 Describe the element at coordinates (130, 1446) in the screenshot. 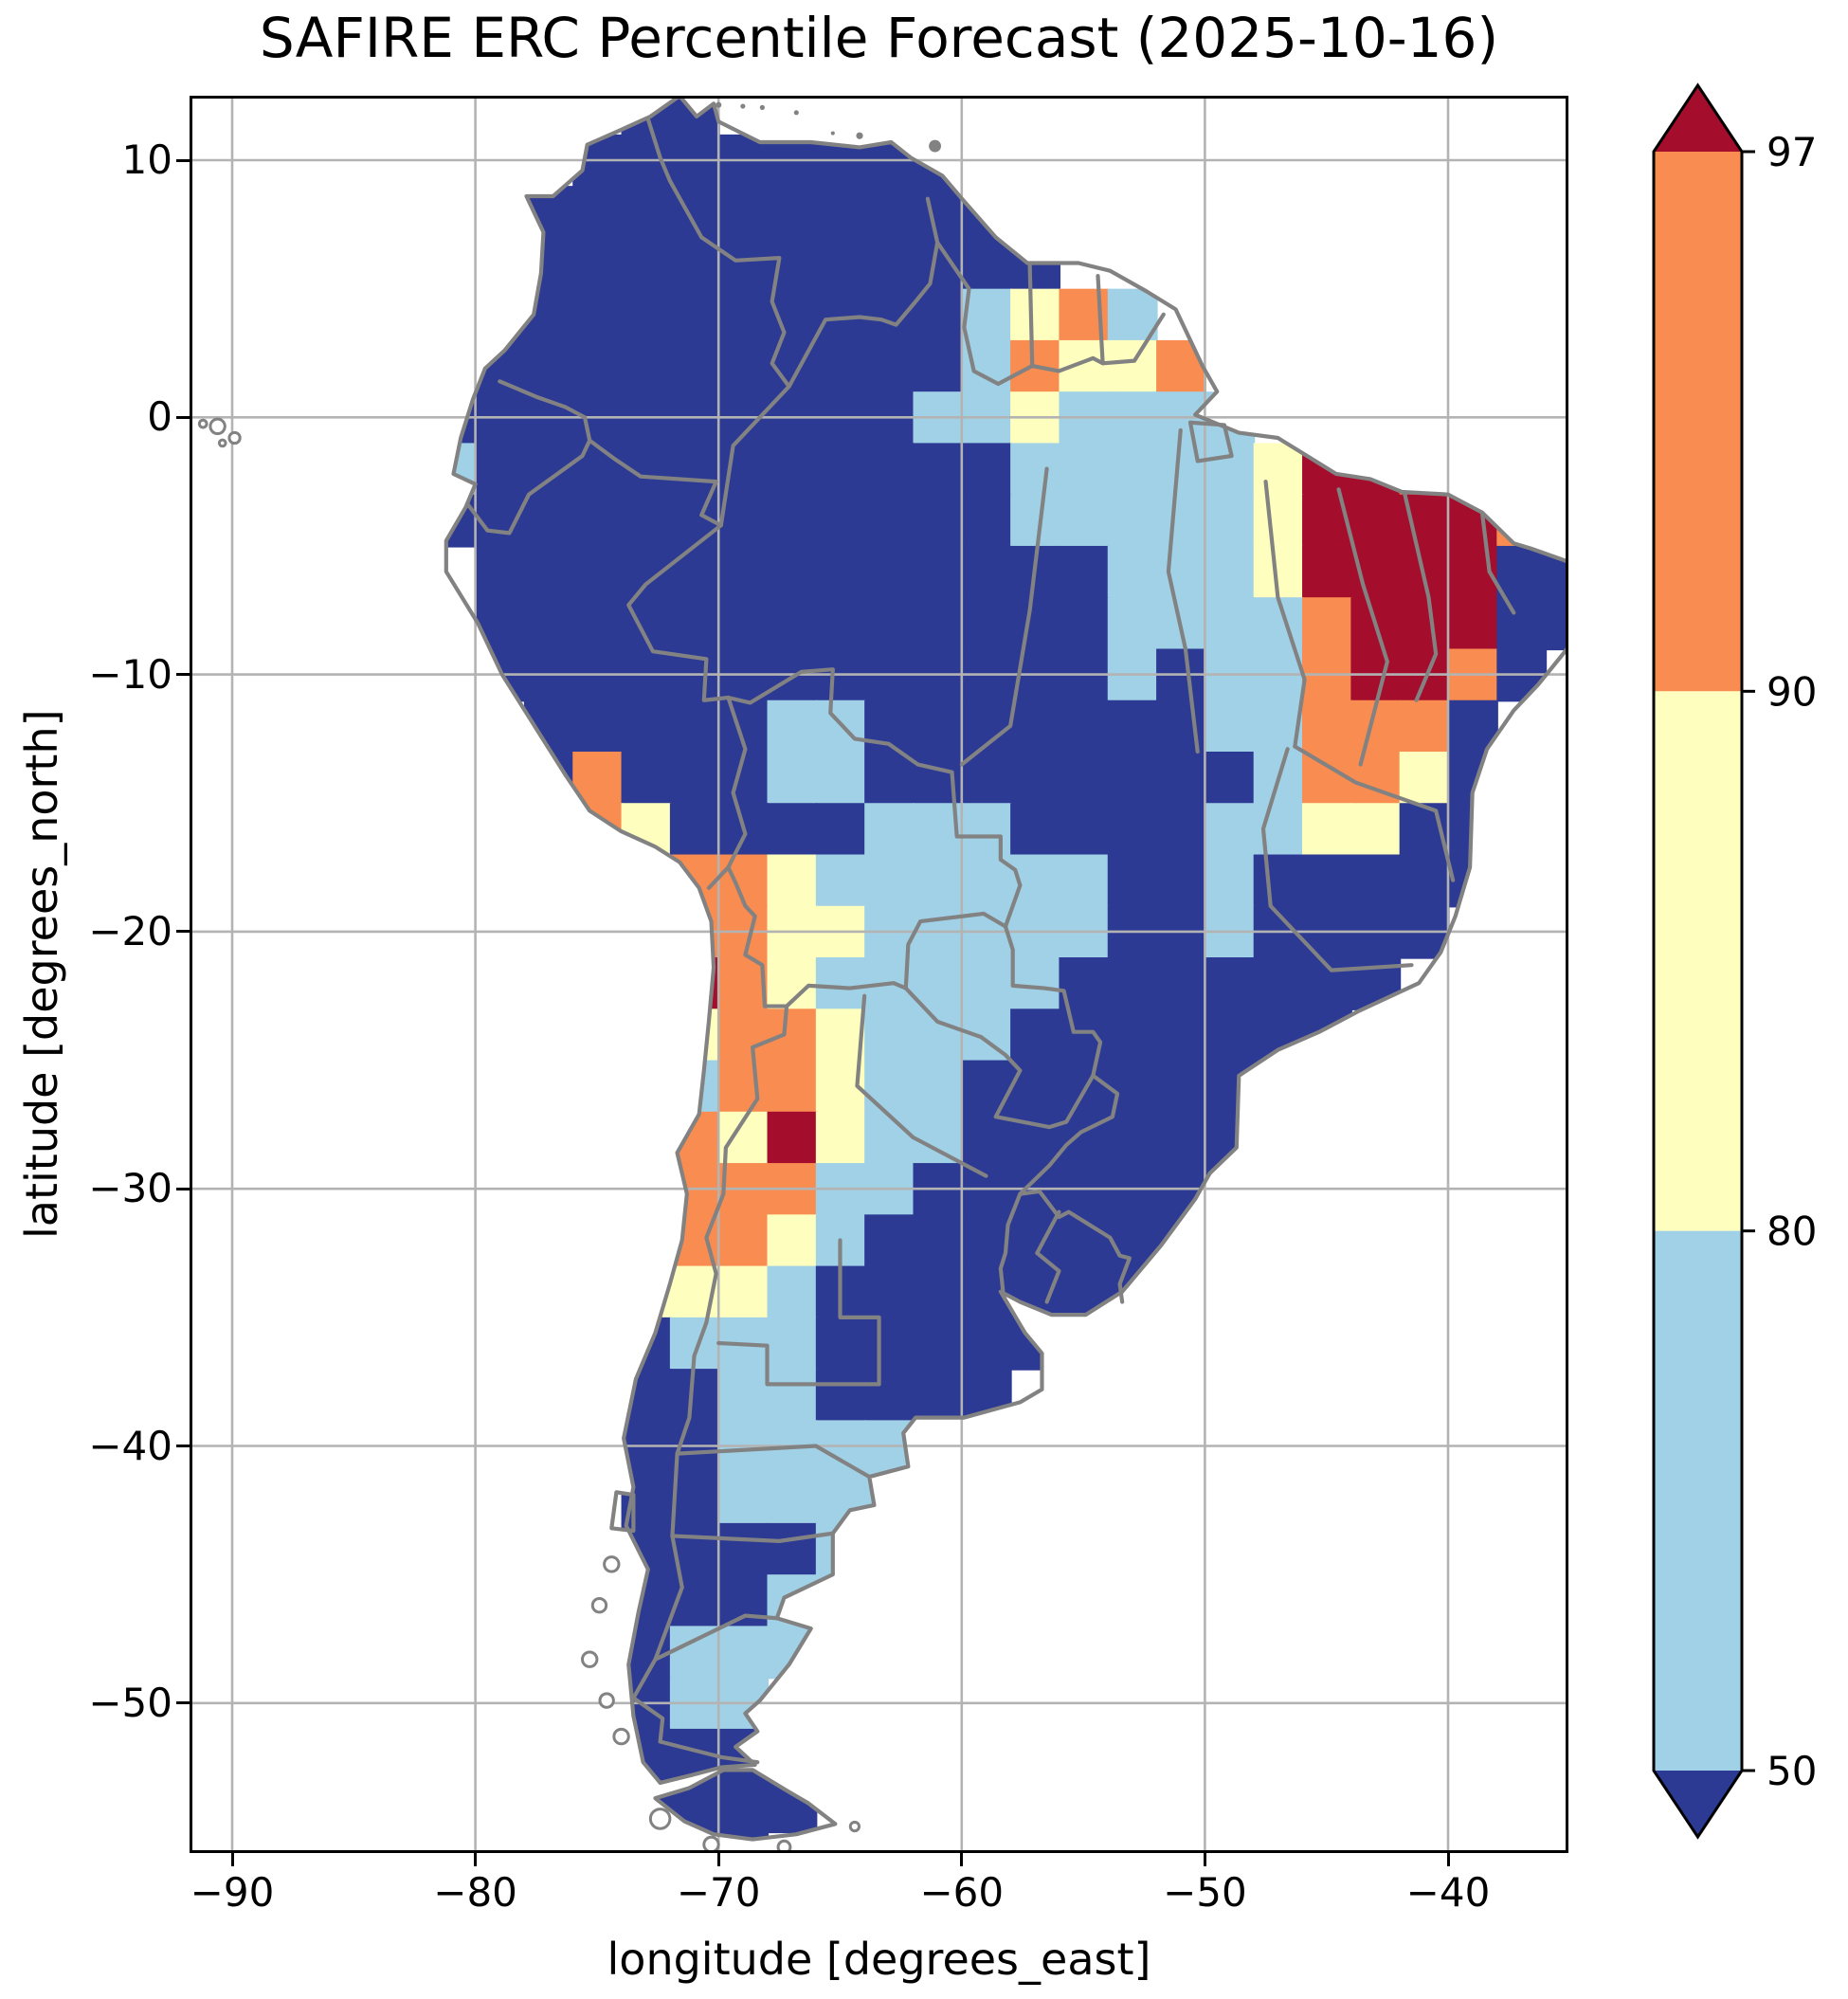

I see `y-tick-label: −40` at that location.